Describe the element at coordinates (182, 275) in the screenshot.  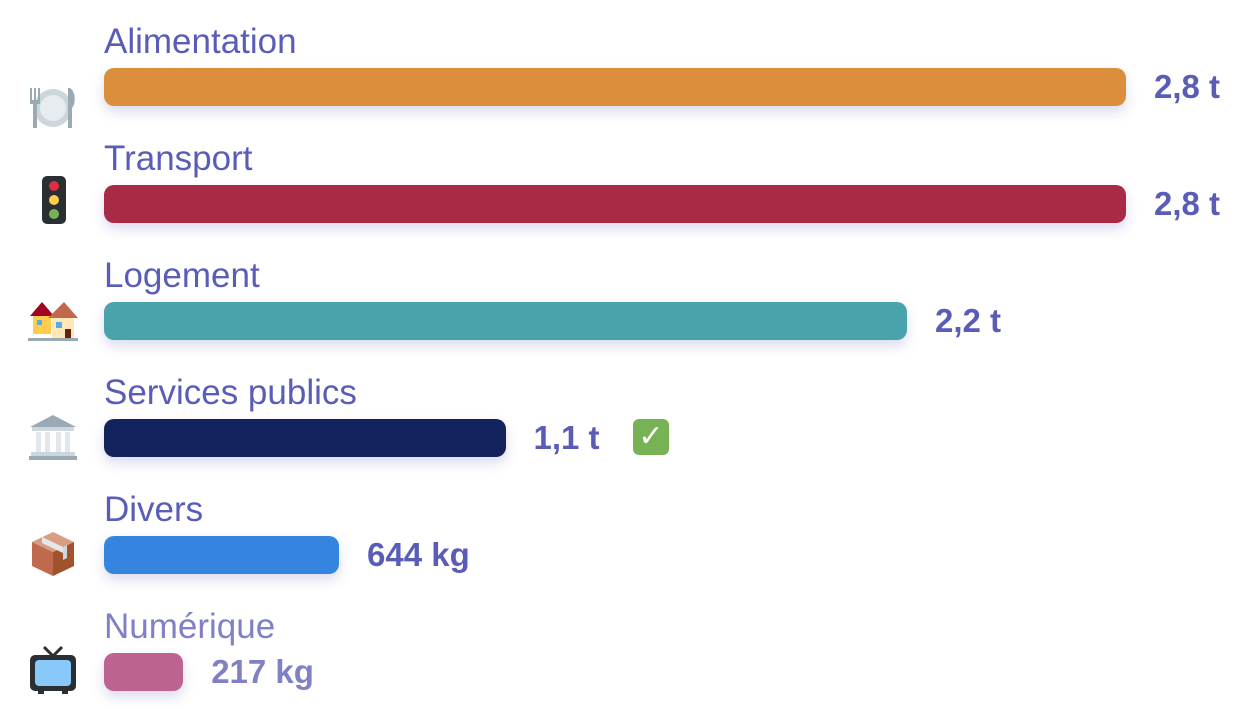
I see `category-label: Logement` at that location.